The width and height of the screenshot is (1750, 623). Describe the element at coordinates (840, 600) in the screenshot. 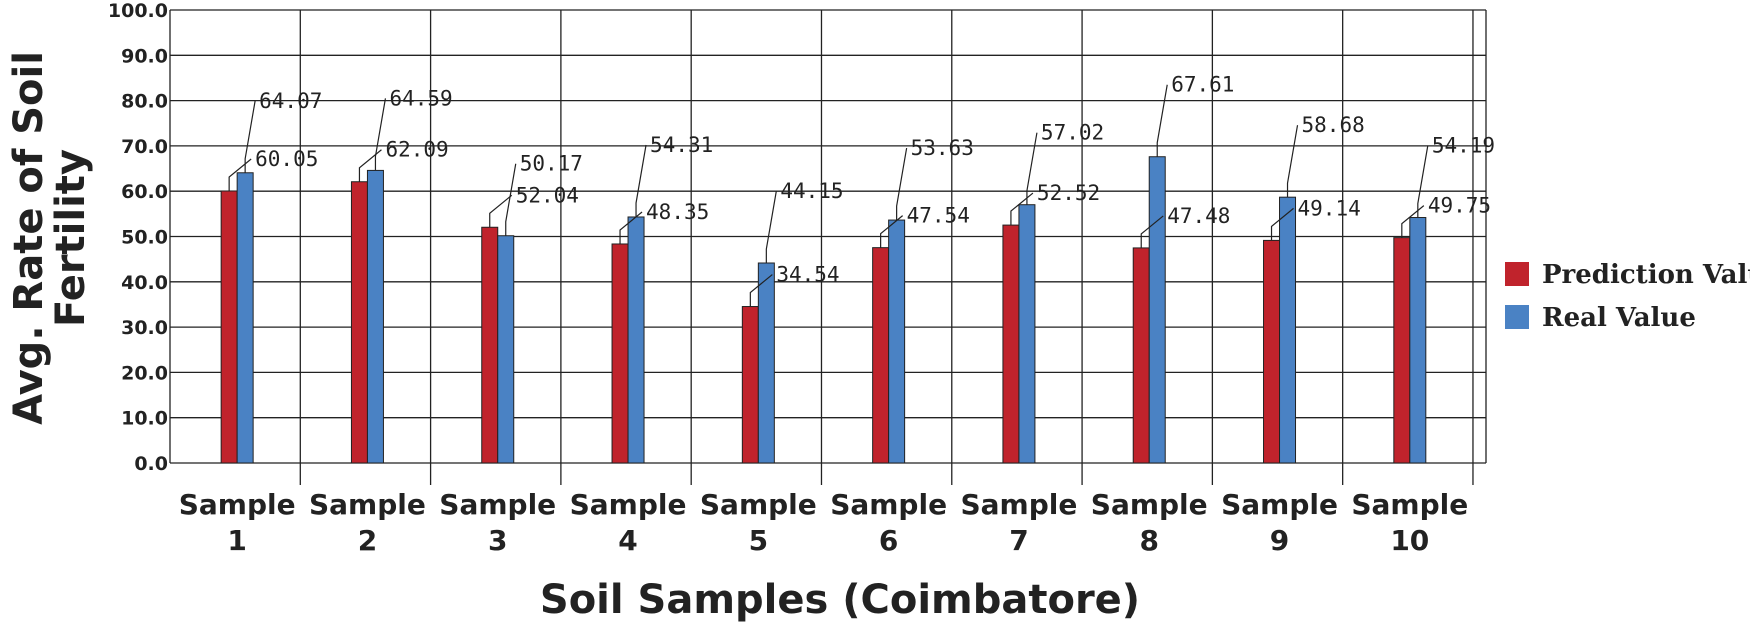

I see `x-axis-title: Soil Samples (Coimbatore)` at that location.